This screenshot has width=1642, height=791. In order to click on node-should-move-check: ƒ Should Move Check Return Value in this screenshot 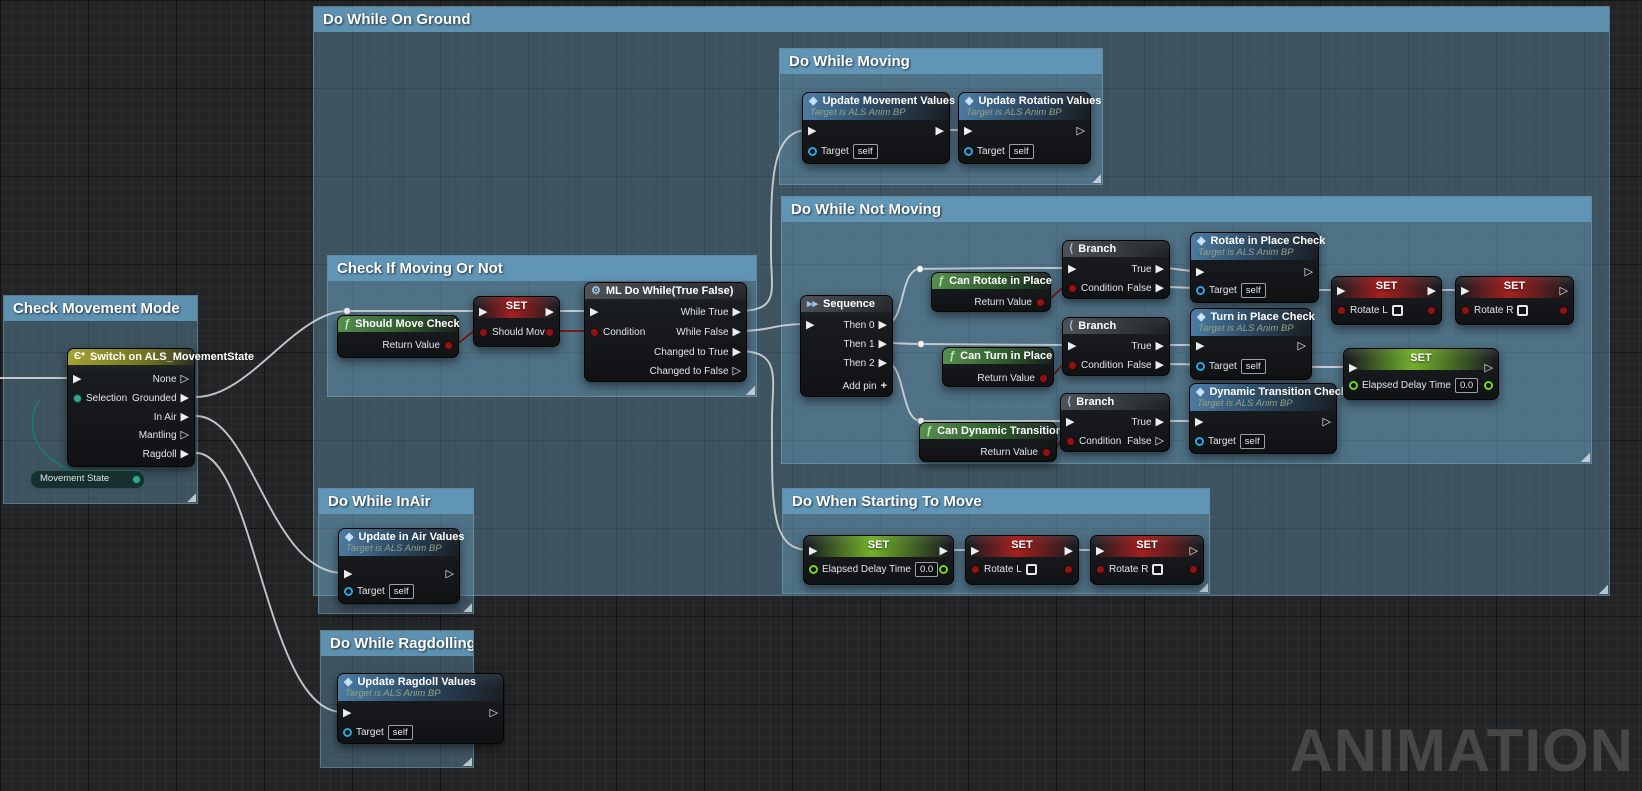, I will do `click(398, 336)`.